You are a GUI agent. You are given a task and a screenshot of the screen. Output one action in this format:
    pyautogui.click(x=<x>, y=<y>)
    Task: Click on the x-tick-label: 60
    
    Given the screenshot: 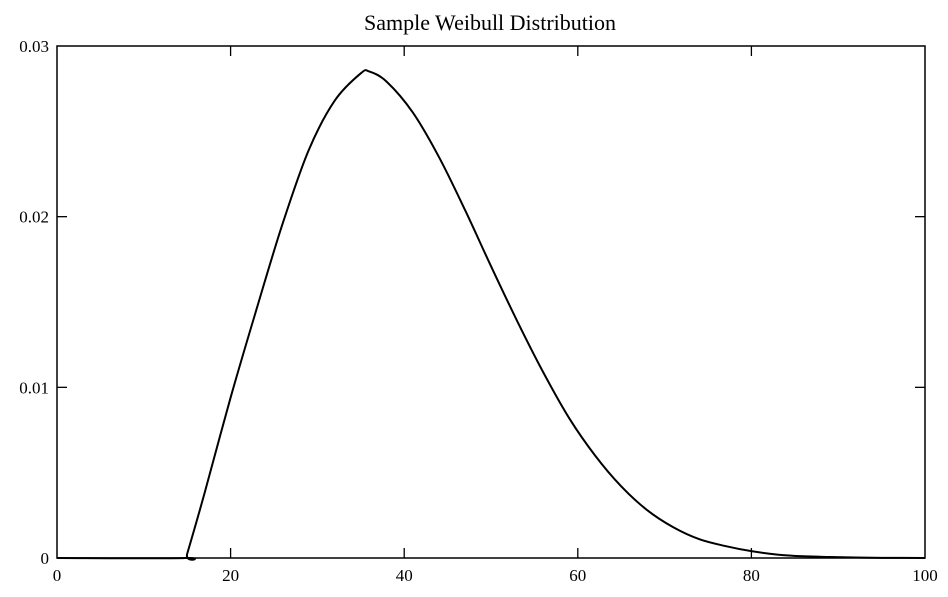 What is the action you would take?
    pyautogui.click(x=577, y=575)
    